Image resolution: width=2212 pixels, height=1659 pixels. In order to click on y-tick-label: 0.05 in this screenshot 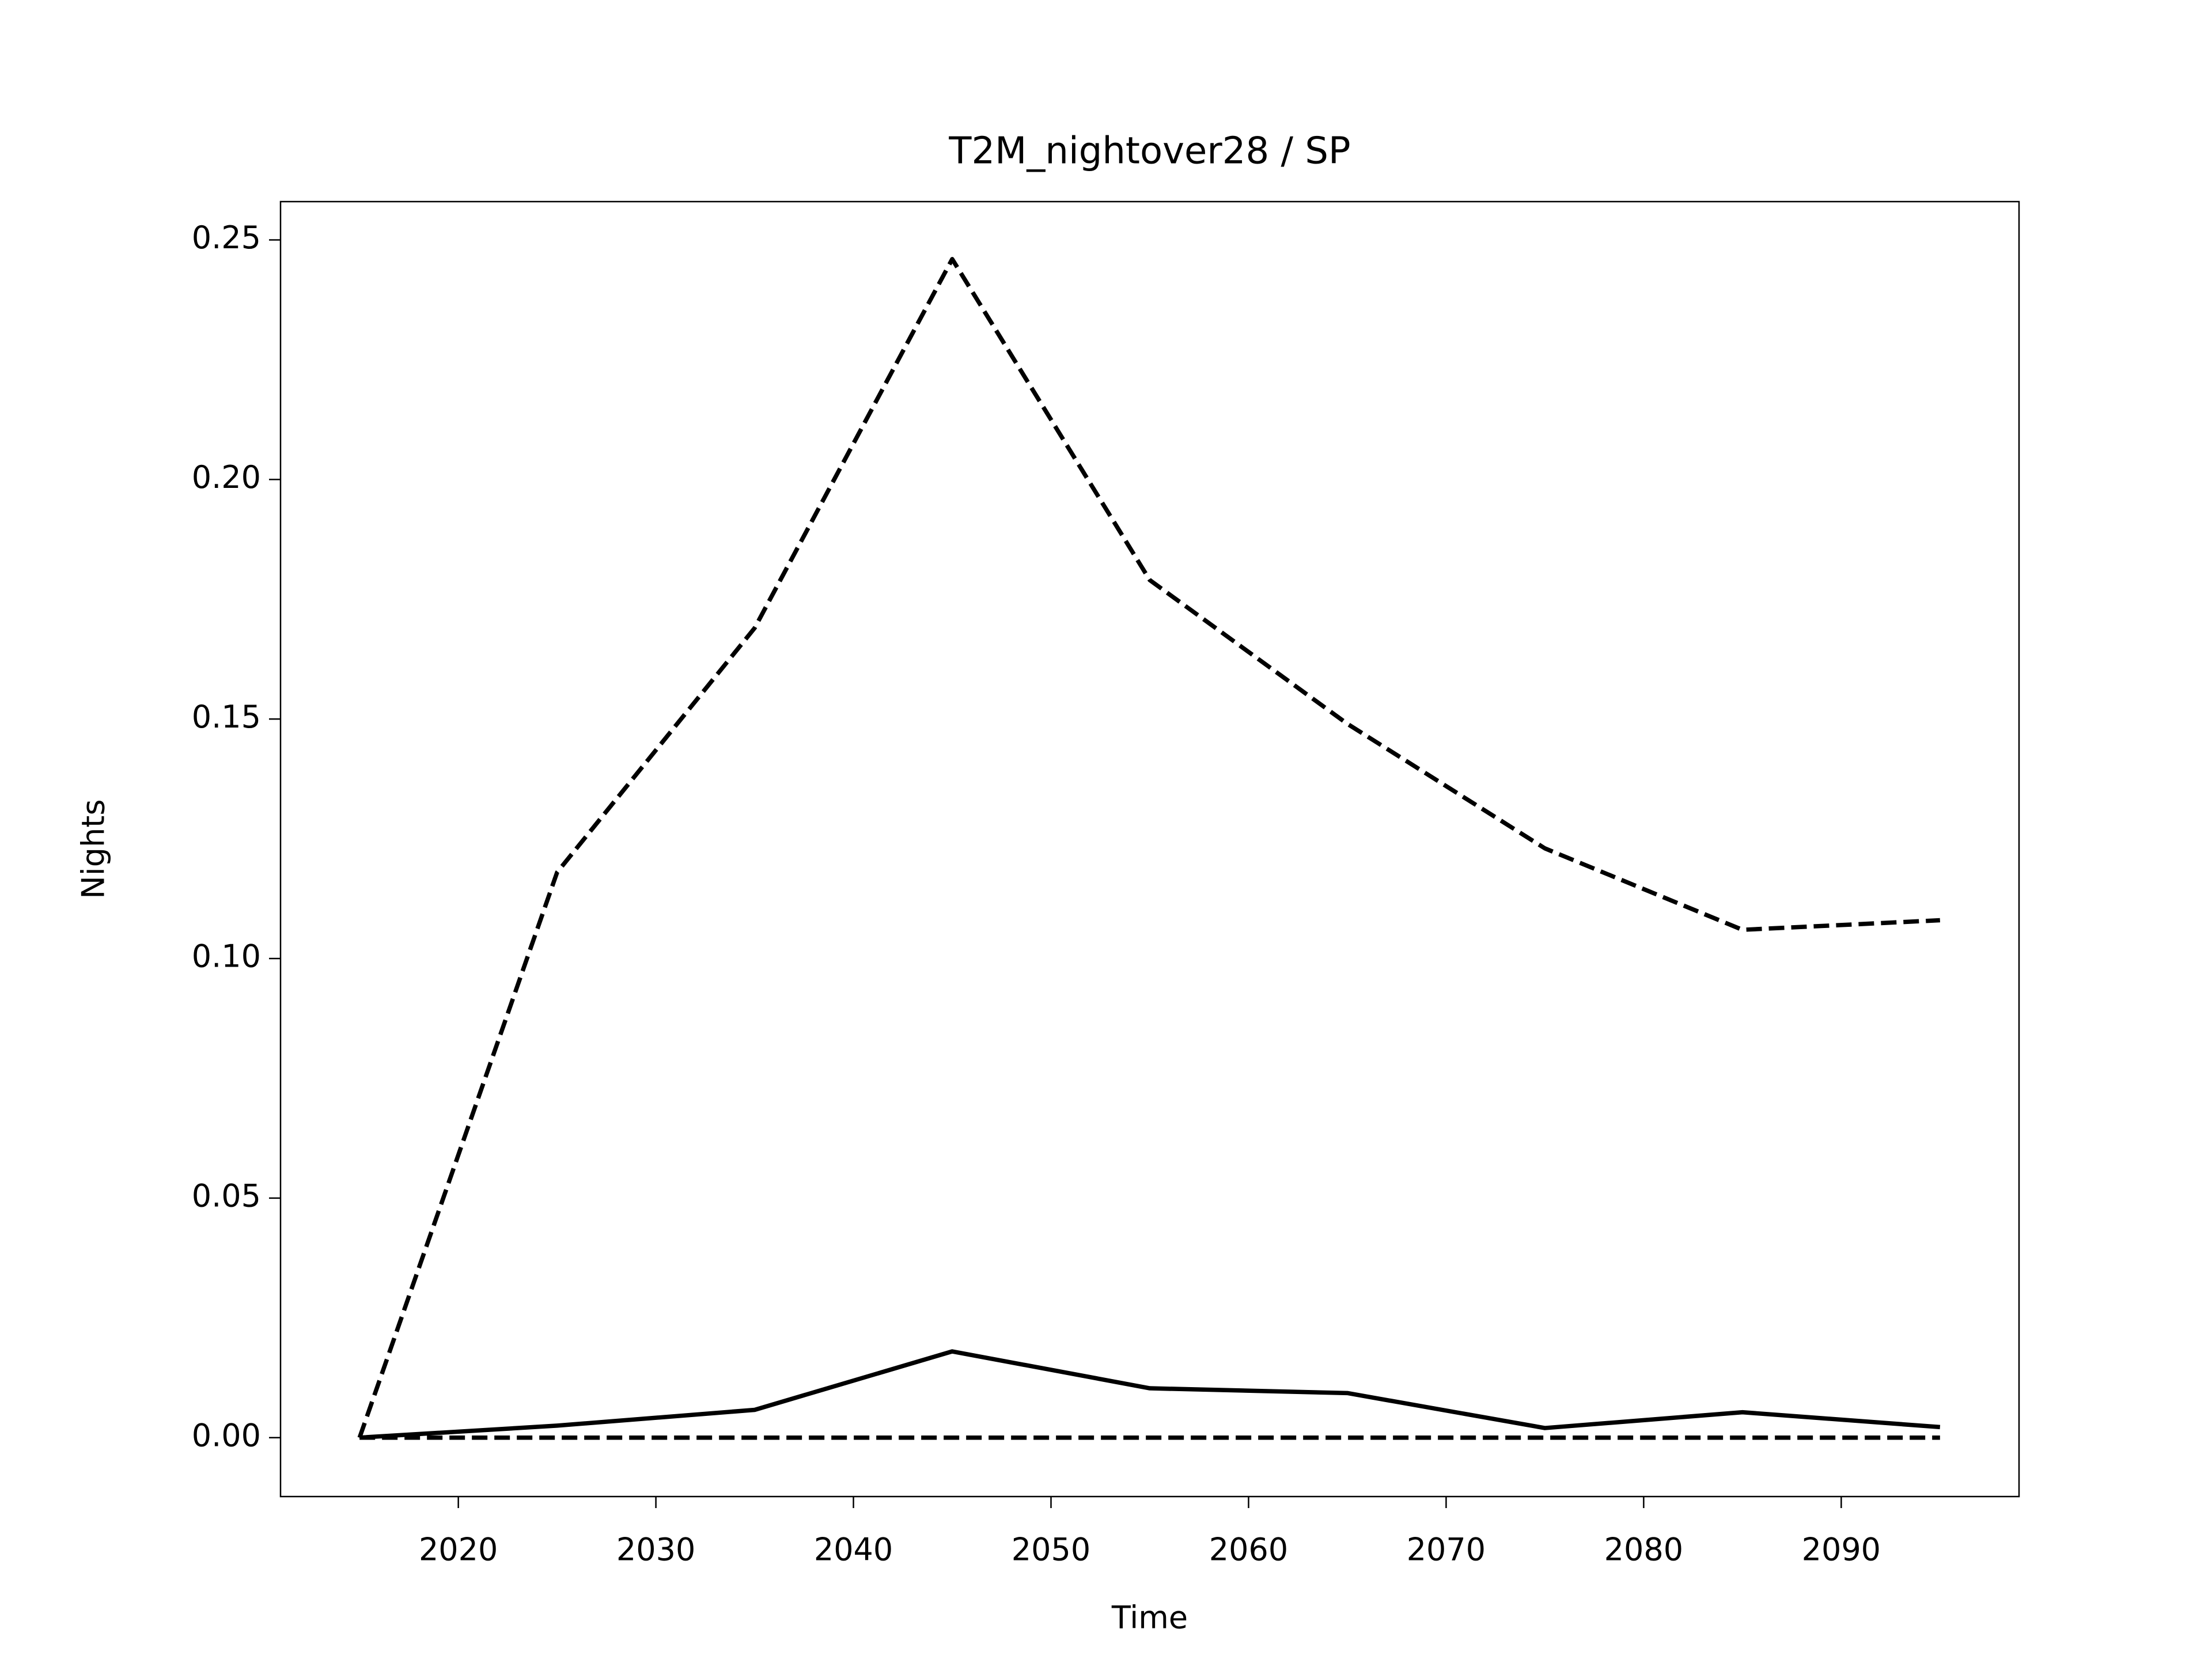, I will do `click(226, 1196)`.